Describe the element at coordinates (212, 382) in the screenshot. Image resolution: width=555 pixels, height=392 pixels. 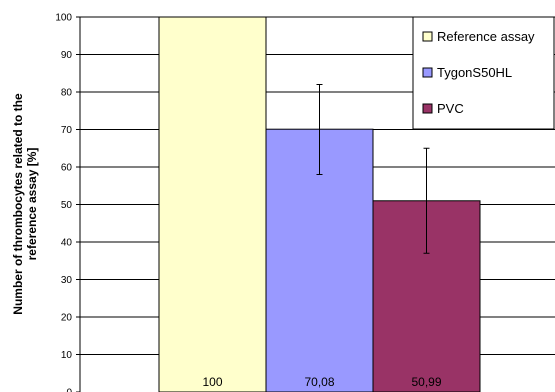
I see `data-label-0: 100` at that location.